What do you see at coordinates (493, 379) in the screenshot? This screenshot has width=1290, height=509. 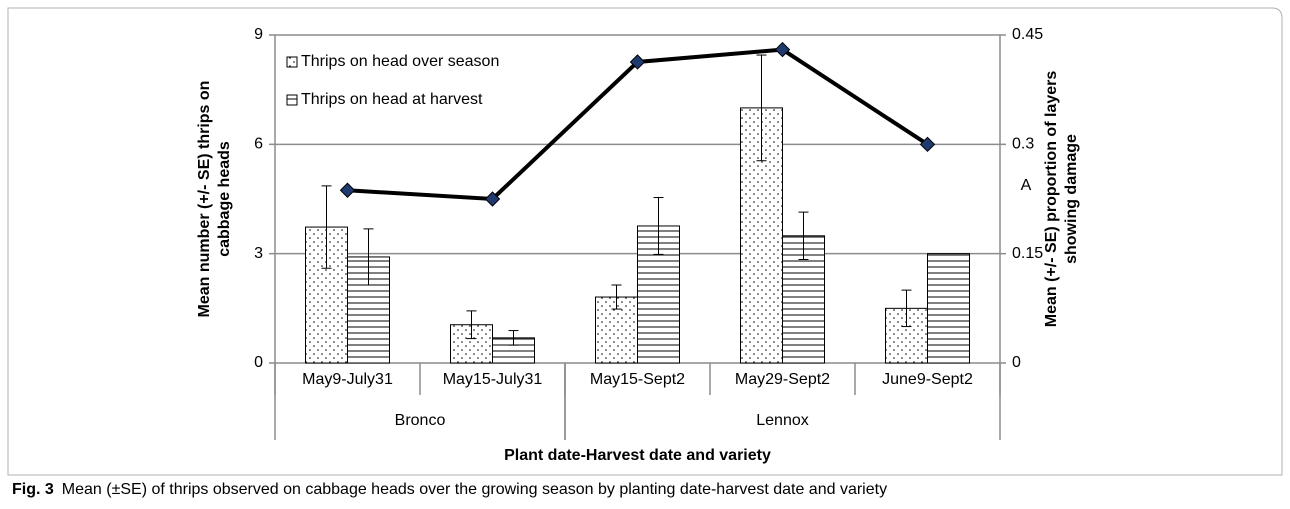 I see `x-tick-label: May15-July31` at bounding box center [493, 379].